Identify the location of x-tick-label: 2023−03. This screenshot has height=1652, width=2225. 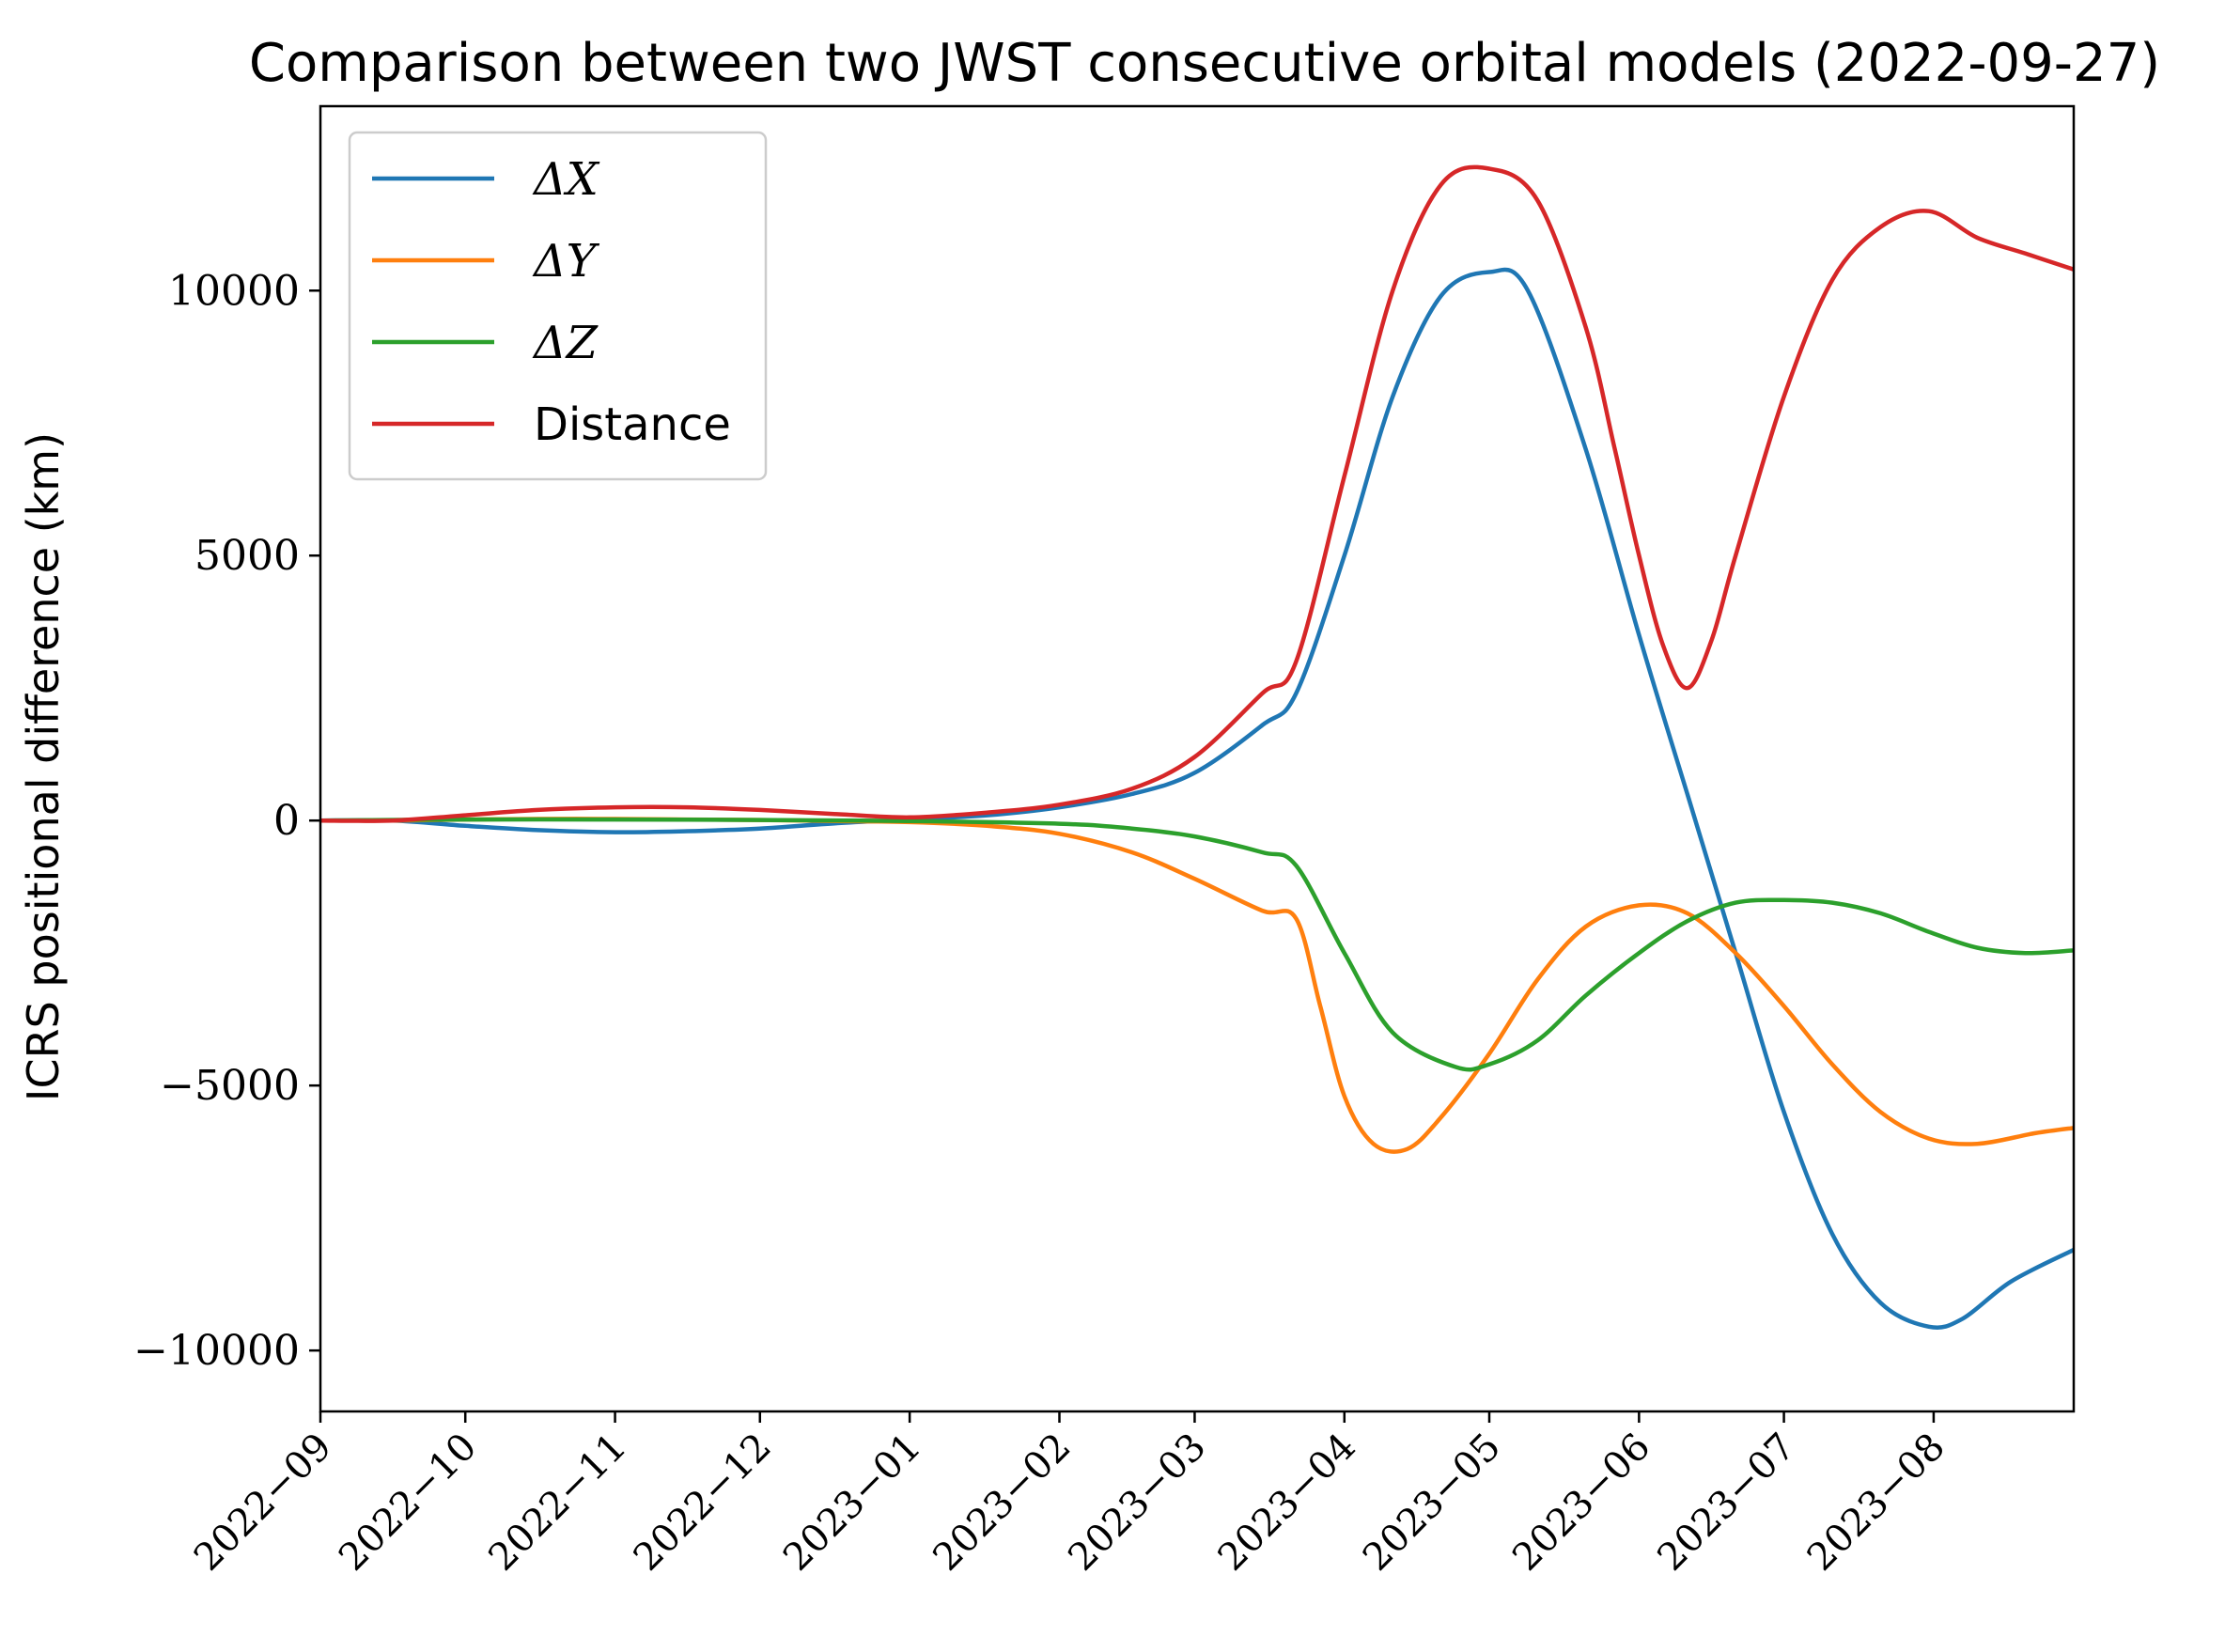
(1137, 1503).